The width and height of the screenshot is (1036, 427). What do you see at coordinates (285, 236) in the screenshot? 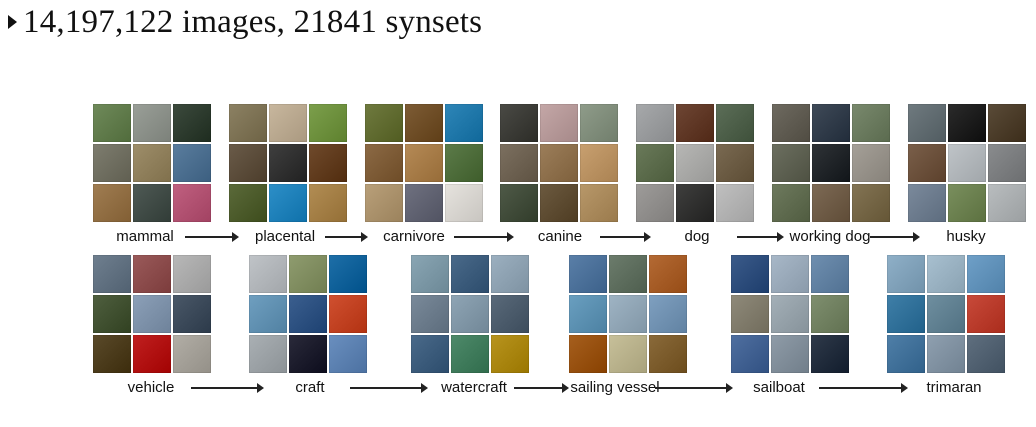
I see `synset-label: placental` at bounding box center [285, 236].